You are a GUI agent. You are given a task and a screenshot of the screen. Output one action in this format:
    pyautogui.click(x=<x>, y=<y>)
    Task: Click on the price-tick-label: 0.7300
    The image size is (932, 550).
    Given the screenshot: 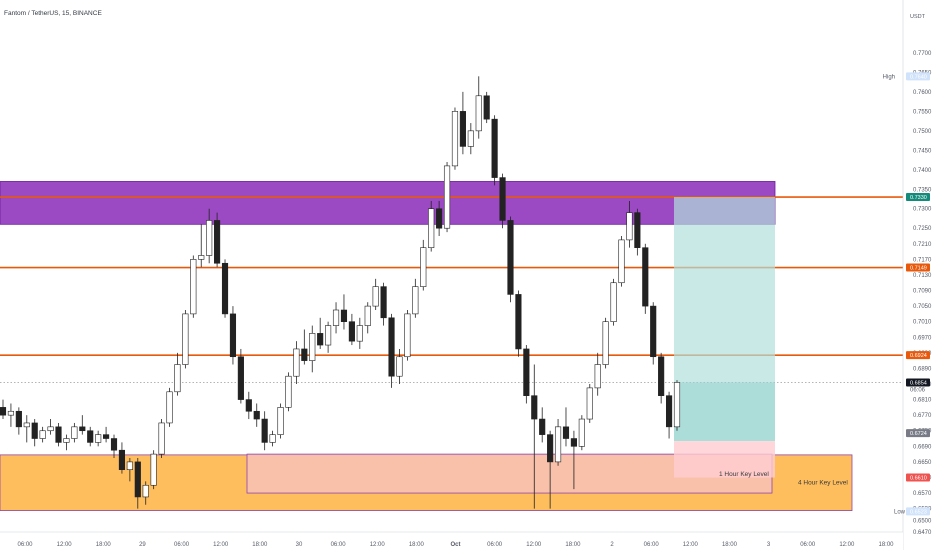 What is the action you would take?
    pyautogui.click(x=922, y=210)
    